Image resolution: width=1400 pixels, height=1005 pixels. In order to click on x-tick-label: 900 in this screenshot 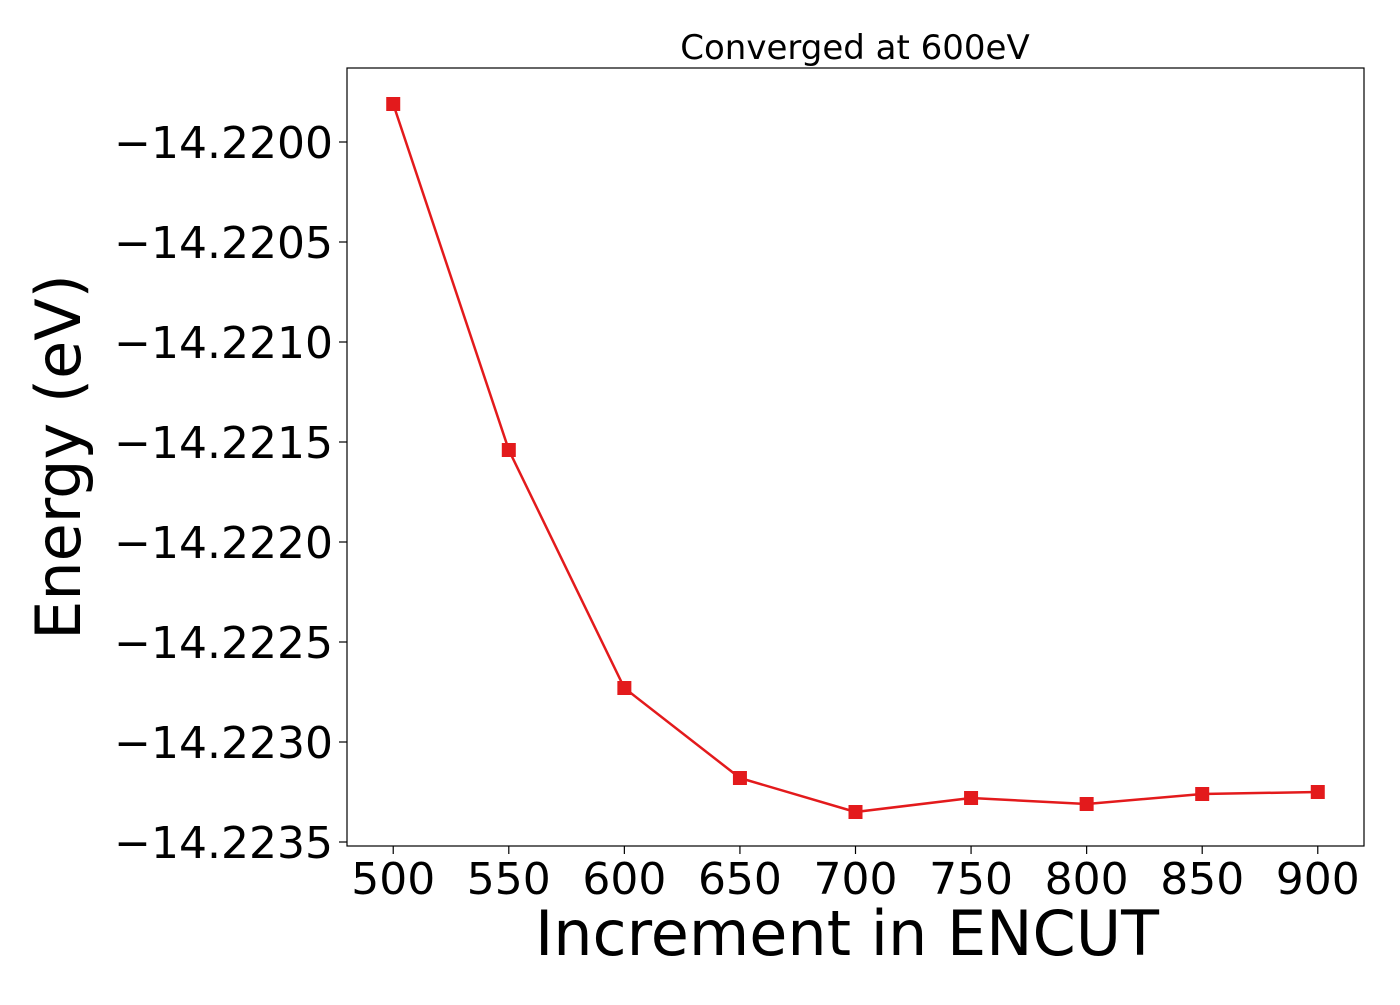, I will do `click(1318, 879)`.